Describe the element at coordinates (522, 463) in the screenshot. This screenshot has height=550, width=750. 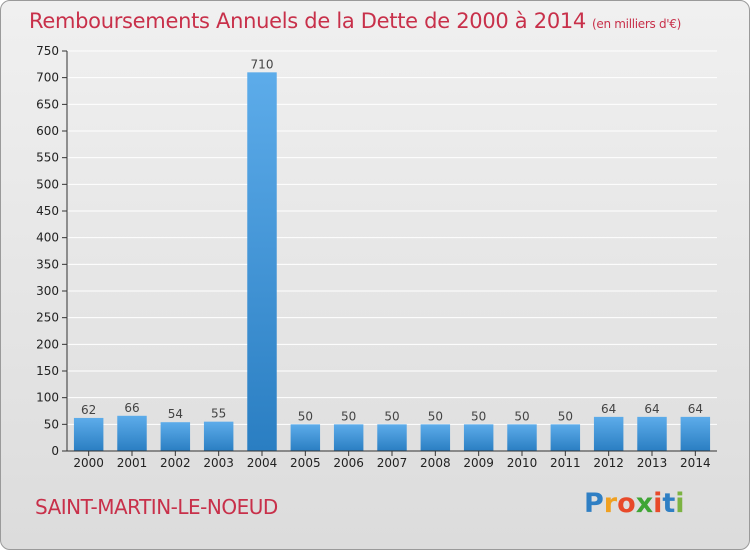
I see `x-tick-label: 2010` at that location.